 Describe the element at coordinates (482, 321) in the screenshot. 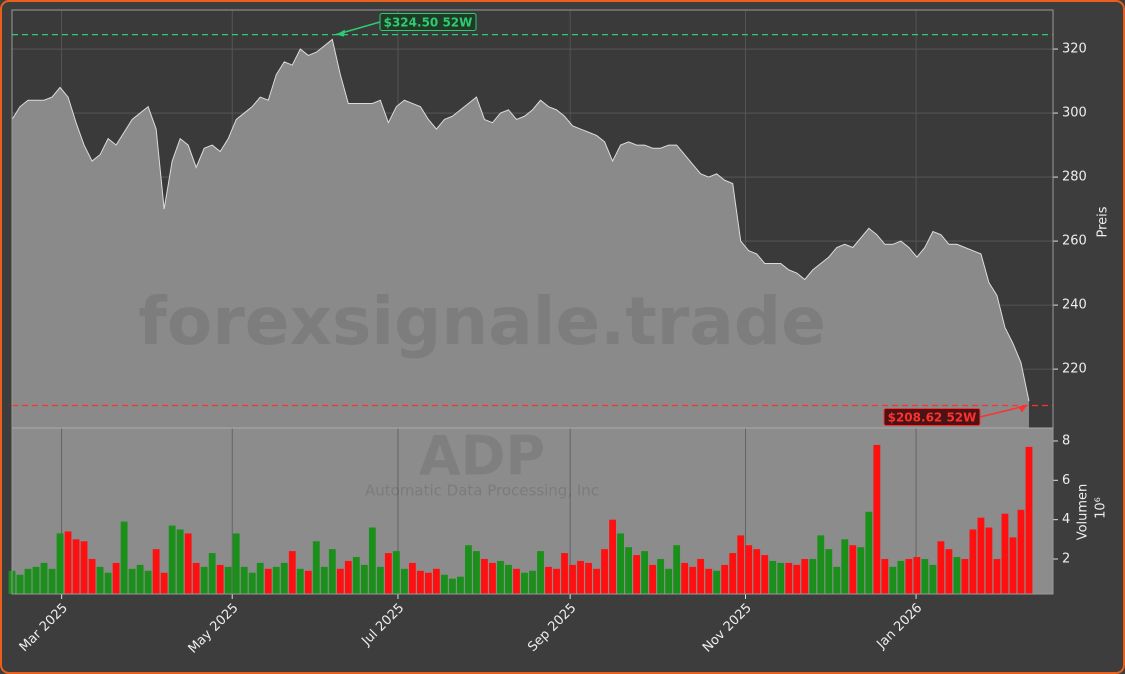

I see `watermark: forexsignale.trade` at that location.